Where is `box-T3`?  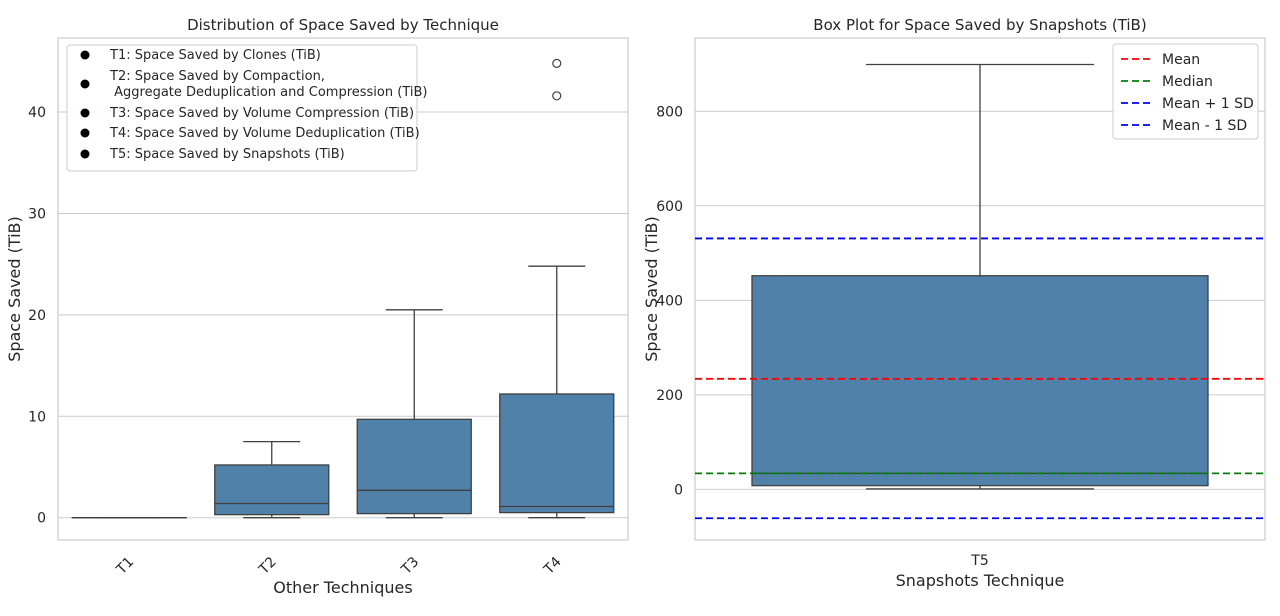 box-T3 is located at coordinates (414, 414).